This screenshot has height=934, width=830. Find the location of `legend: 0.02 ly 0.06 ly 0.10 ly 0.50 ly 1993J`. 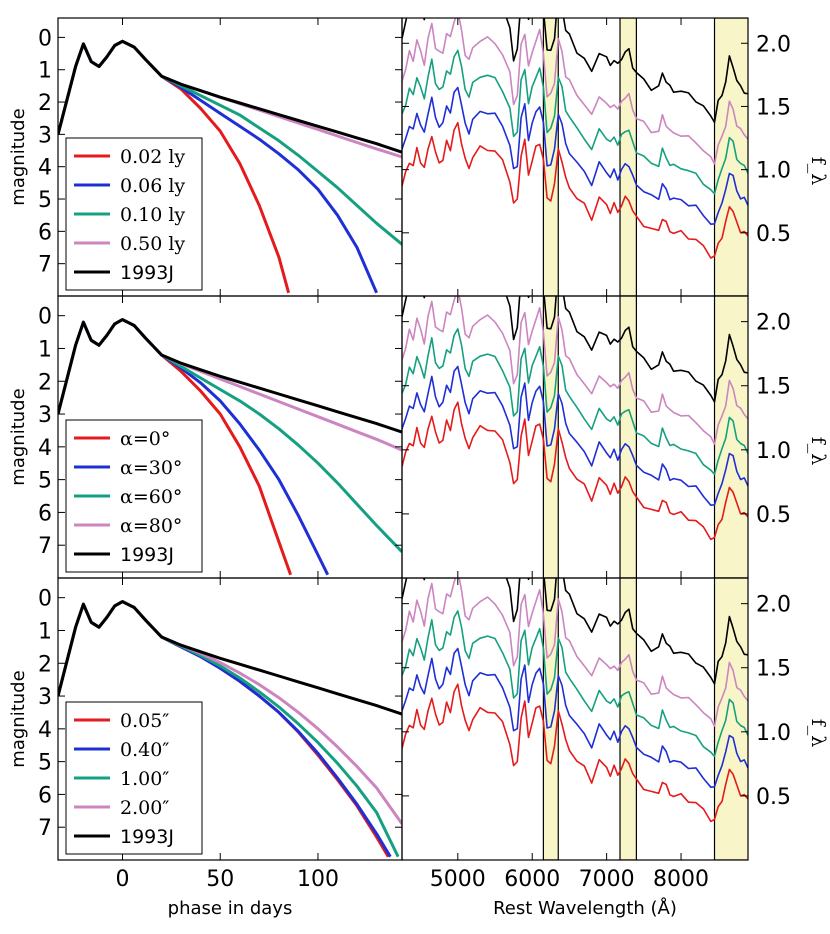

legend: 0.02 ly 0.06 ly 0.10 ly 0.50 ly 1993J is located at coordinates (134, 214).